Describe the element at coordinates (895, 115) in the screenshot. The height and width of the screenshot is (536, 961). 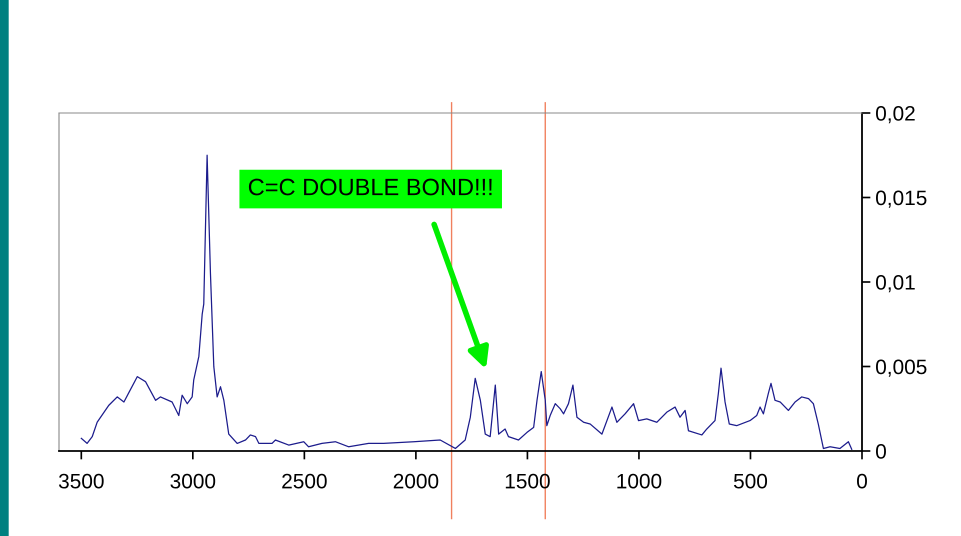
I see `y-tick-label: 0,02` at that location.